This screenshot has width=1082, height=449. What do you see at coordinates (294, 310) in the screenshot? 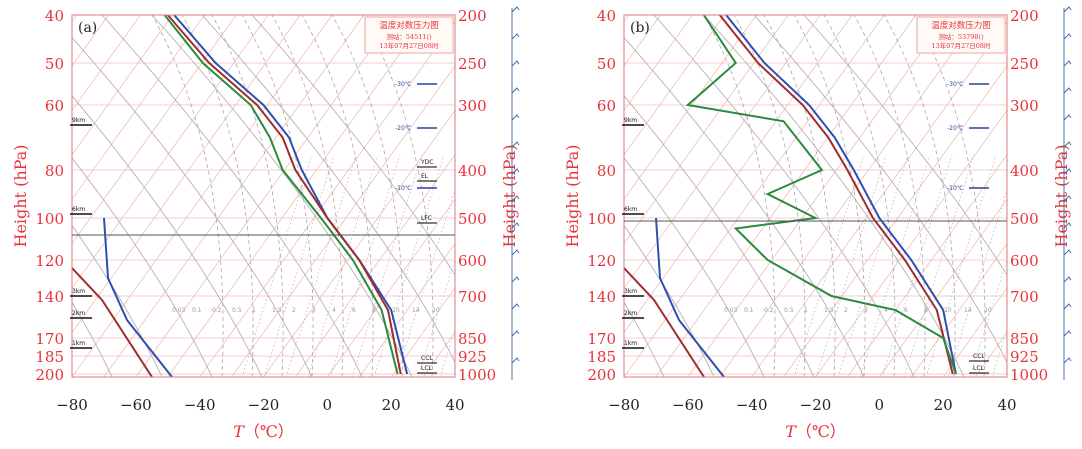
I see `mixing-ratio-label: 2` at bounding box center [294, 310].